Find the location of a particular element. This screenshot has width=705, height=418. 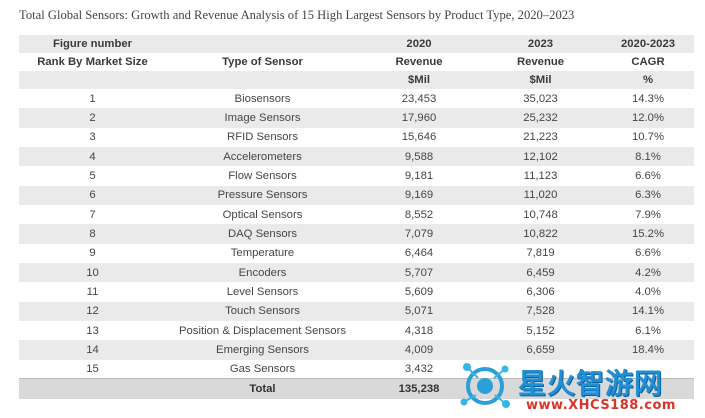

sensor-type-cell: Temperature is located at coordinates (262, 253).